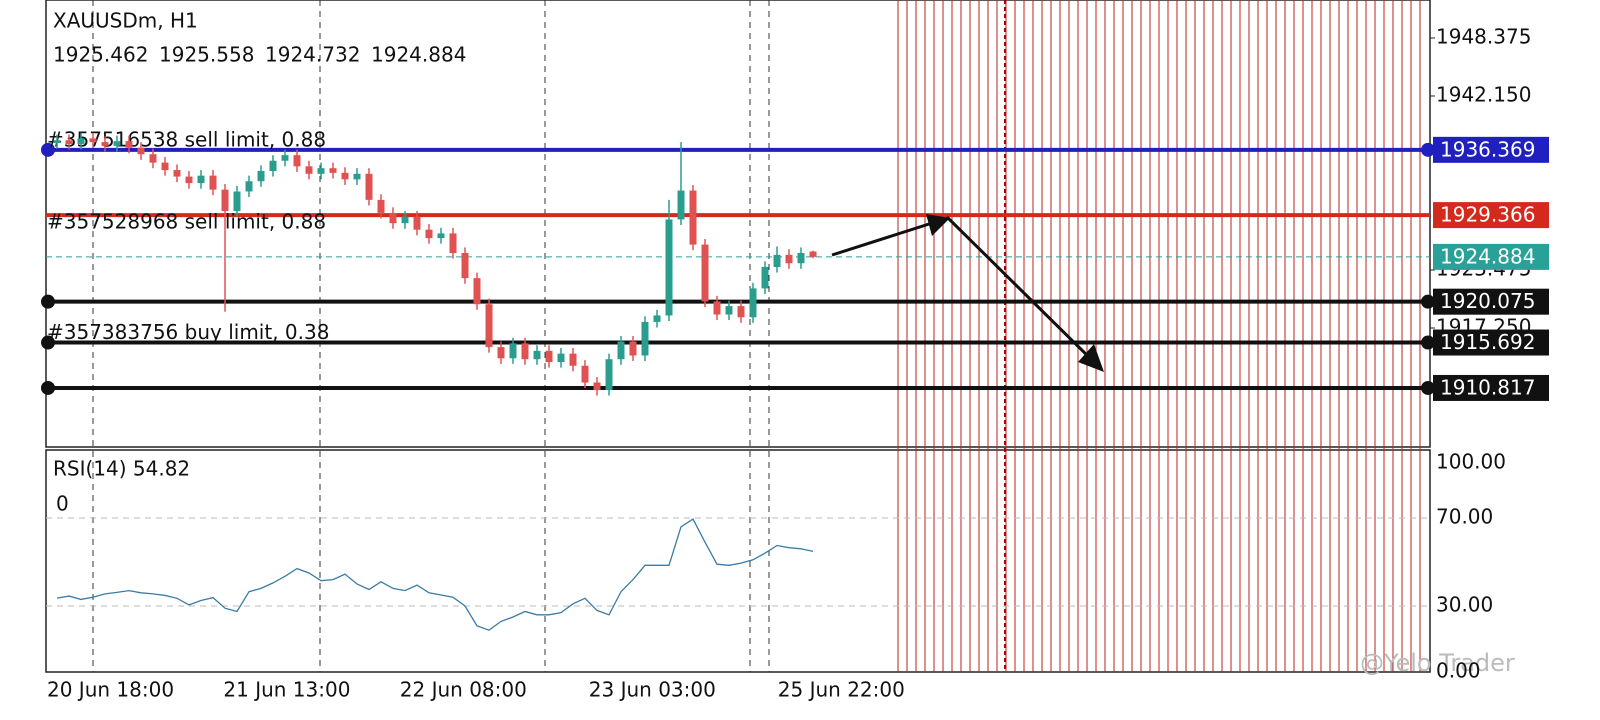 This screenshot has width=1600, height=720. Describe the element at coordinates (312, 55) in the screenshot. I see `ohlc-value: 1924.732` at that location.